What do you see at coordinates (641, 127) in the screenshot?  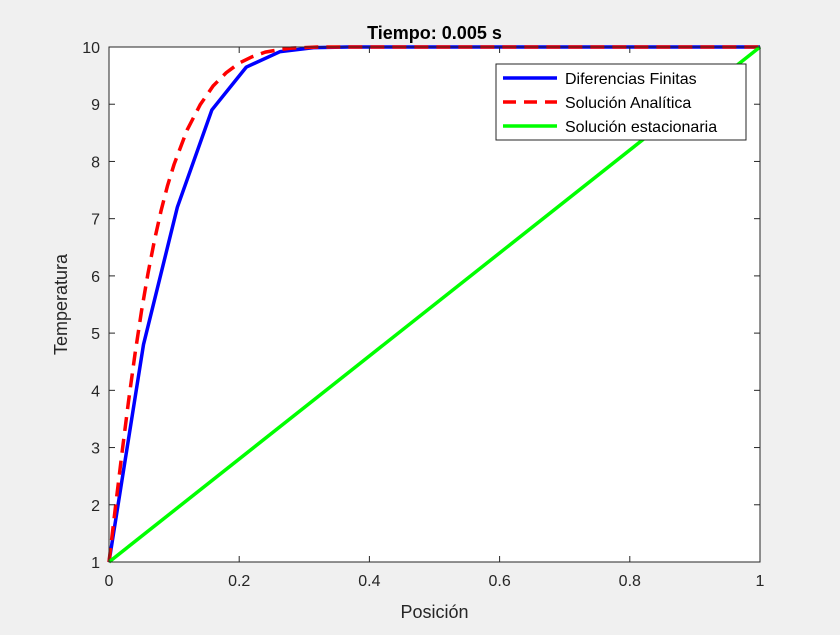 I see `legend-label-2: Solución estacionaria` at bounding box center [641, 127].